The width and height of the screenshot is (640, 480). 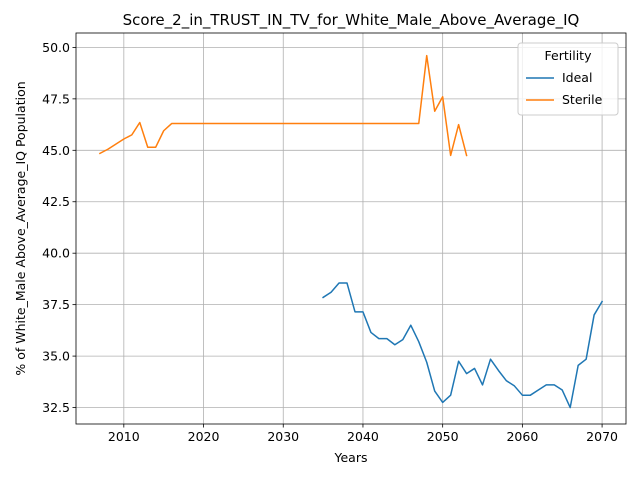 What do you see at coordinates (56, 98) in the screenshot?
I see `y-tick-label: 47.5` at bounding box center [56, 98].